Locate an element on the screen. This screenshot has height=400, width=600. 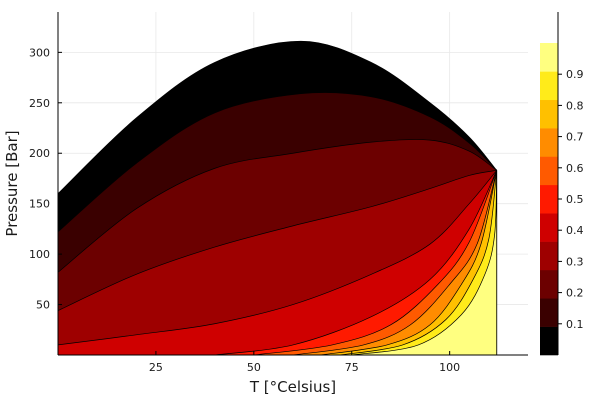
colorbar-tick-label: 0.2 is located at coordinates (575, 293).